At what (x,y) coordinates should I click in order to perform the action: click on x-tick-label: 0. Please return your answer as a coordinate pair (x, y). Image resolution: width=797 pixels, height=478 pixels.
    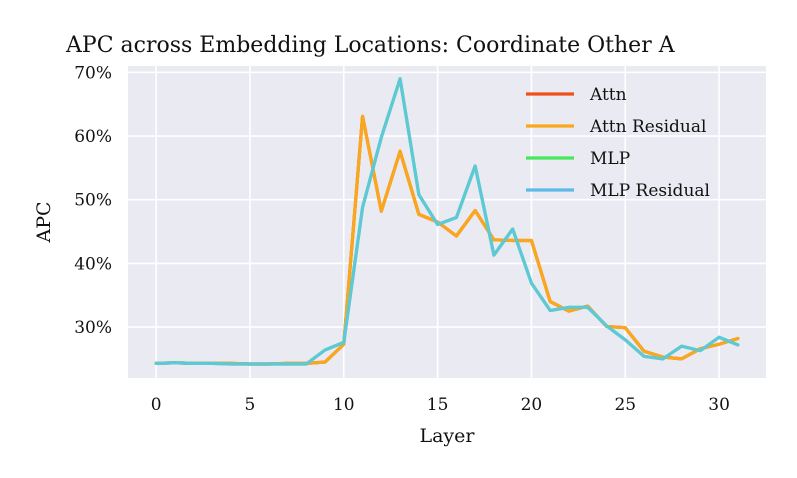
    Looking at the image, I should click on (156, 405).